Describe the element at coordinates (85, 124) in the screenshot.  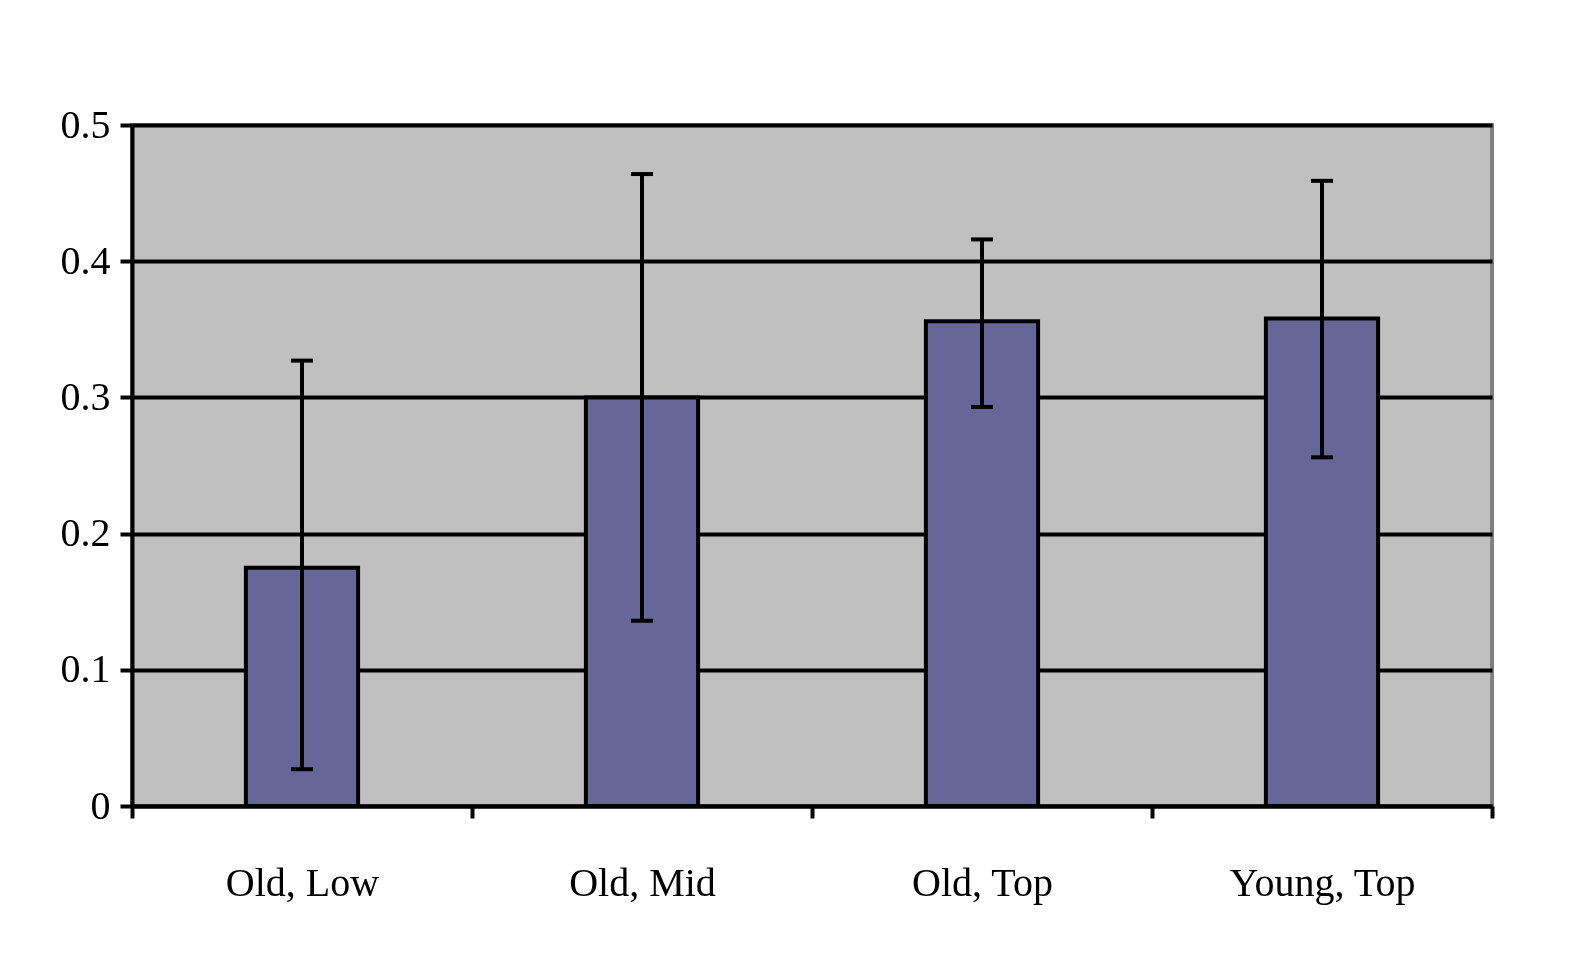
I see `y-tick-label: 0.5` at that location.